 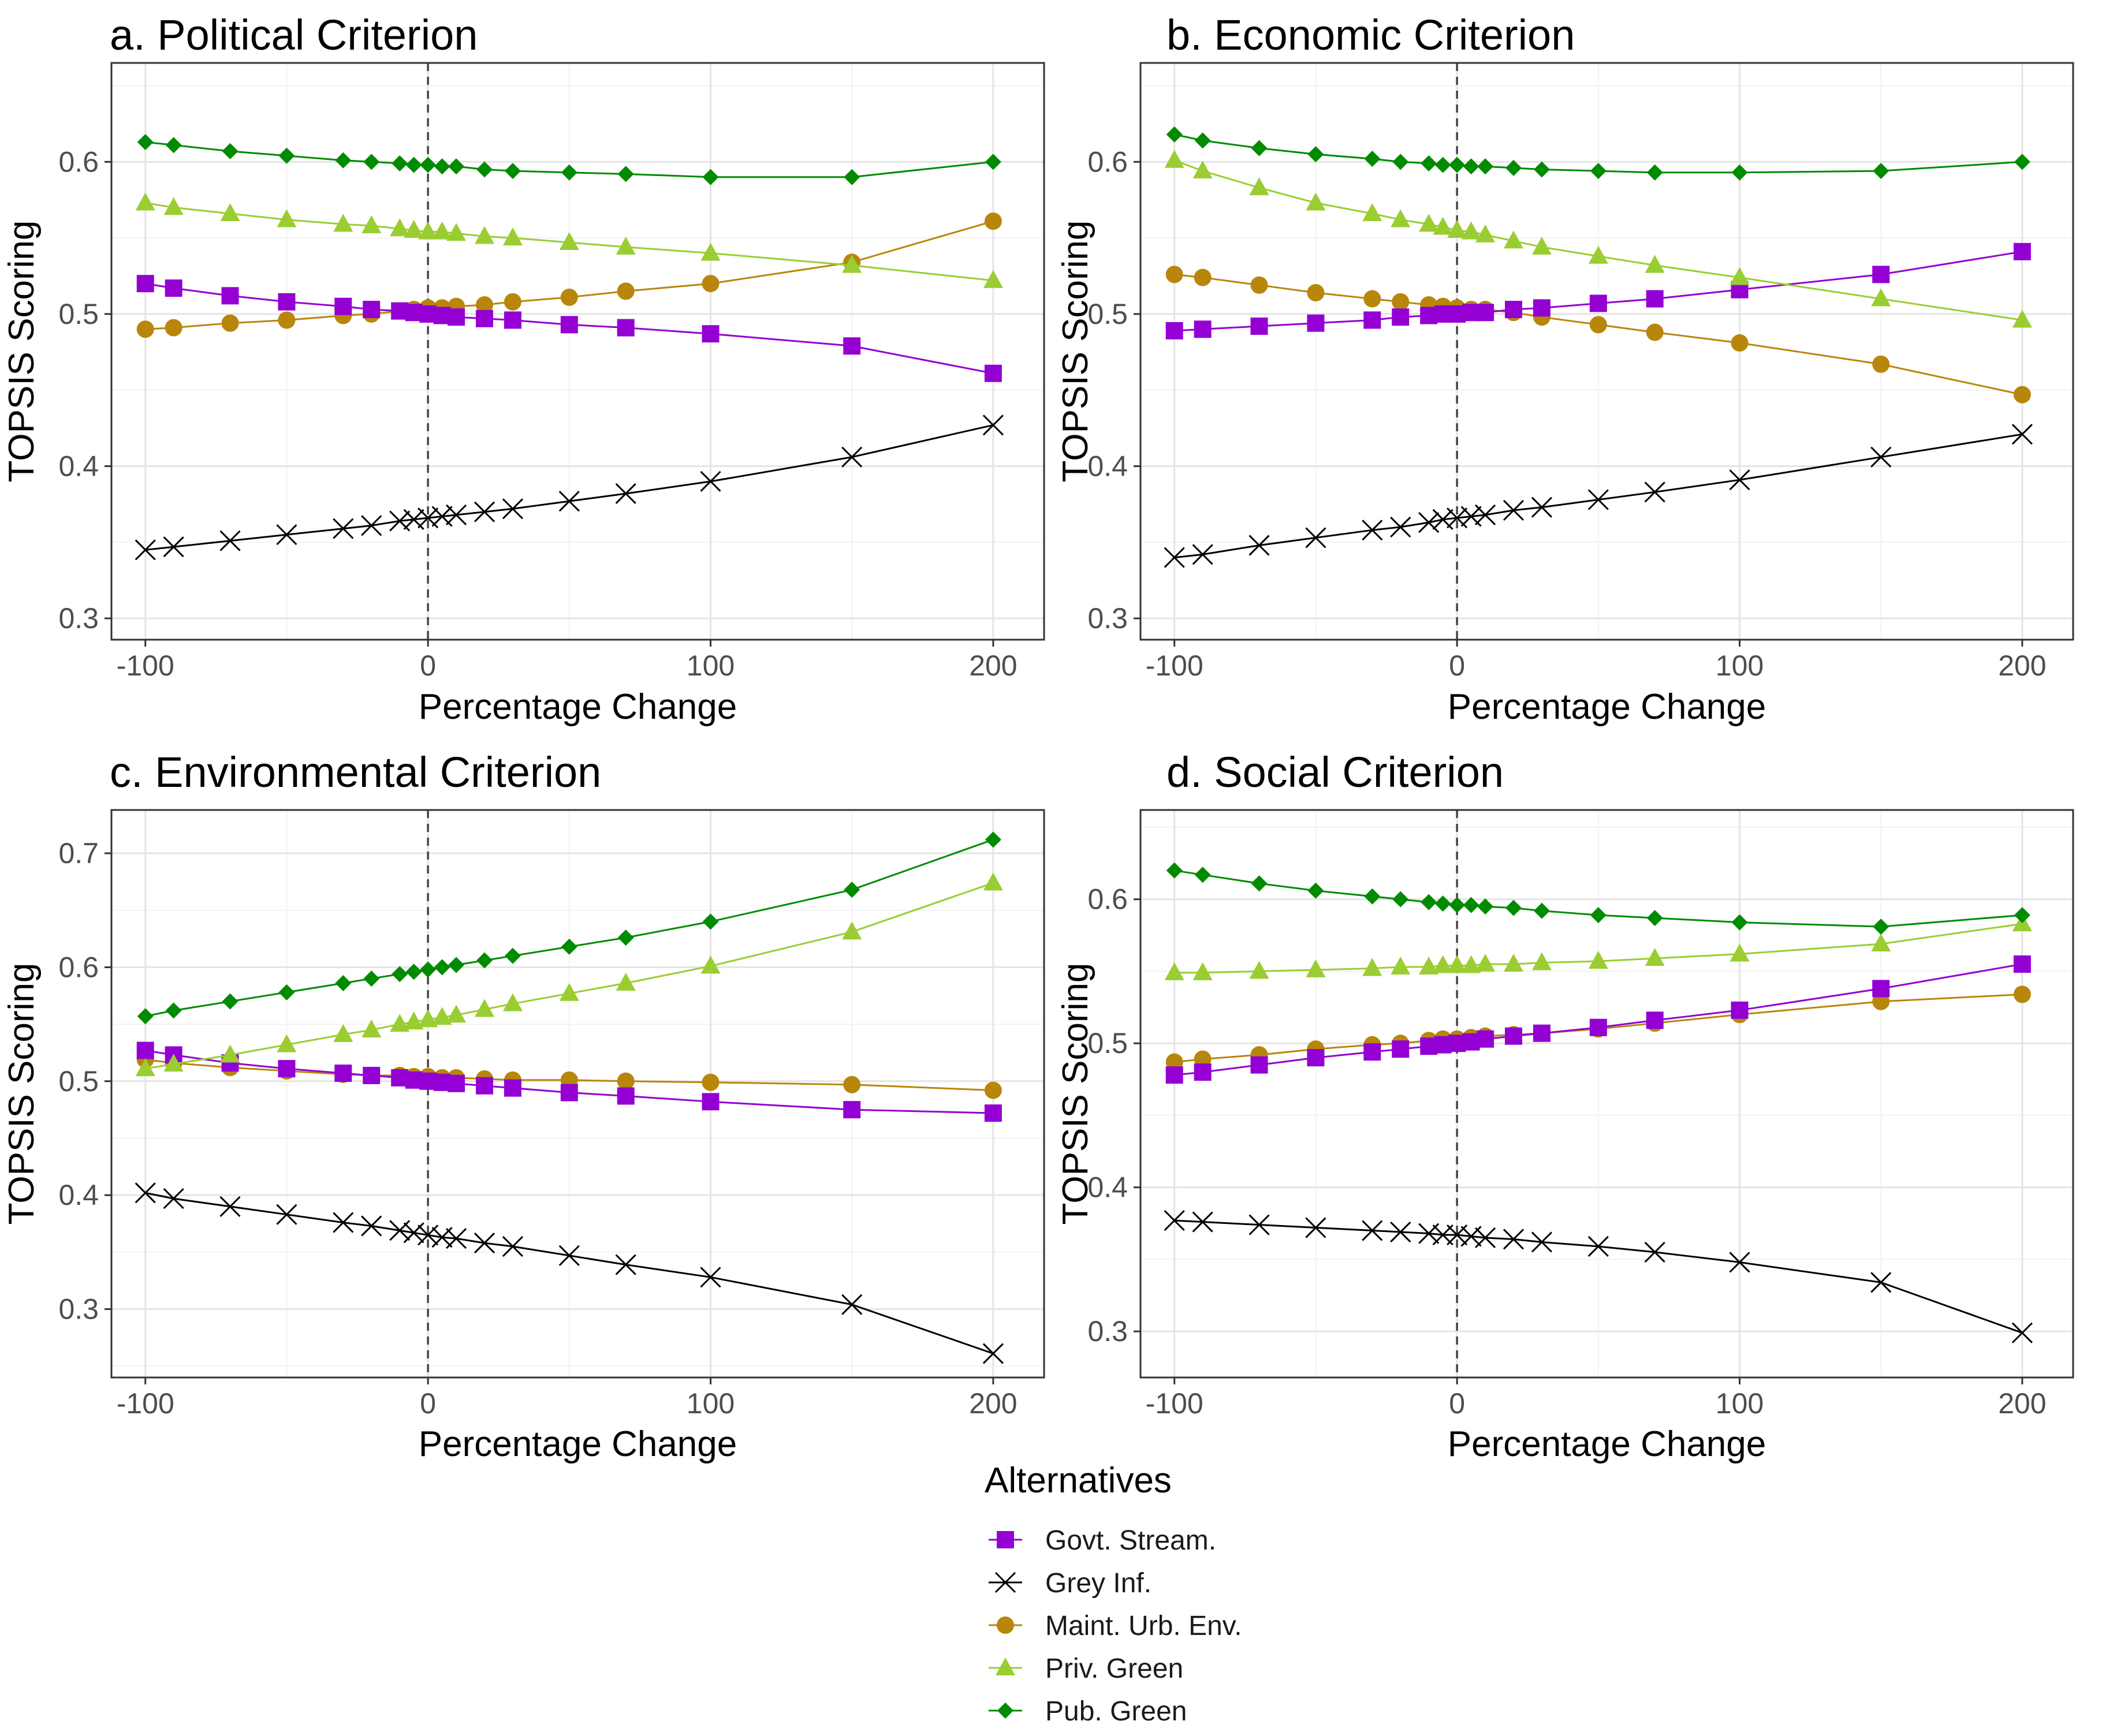 I want to click on panel-title: a. Political Criterion, so click(x=294, y=35).